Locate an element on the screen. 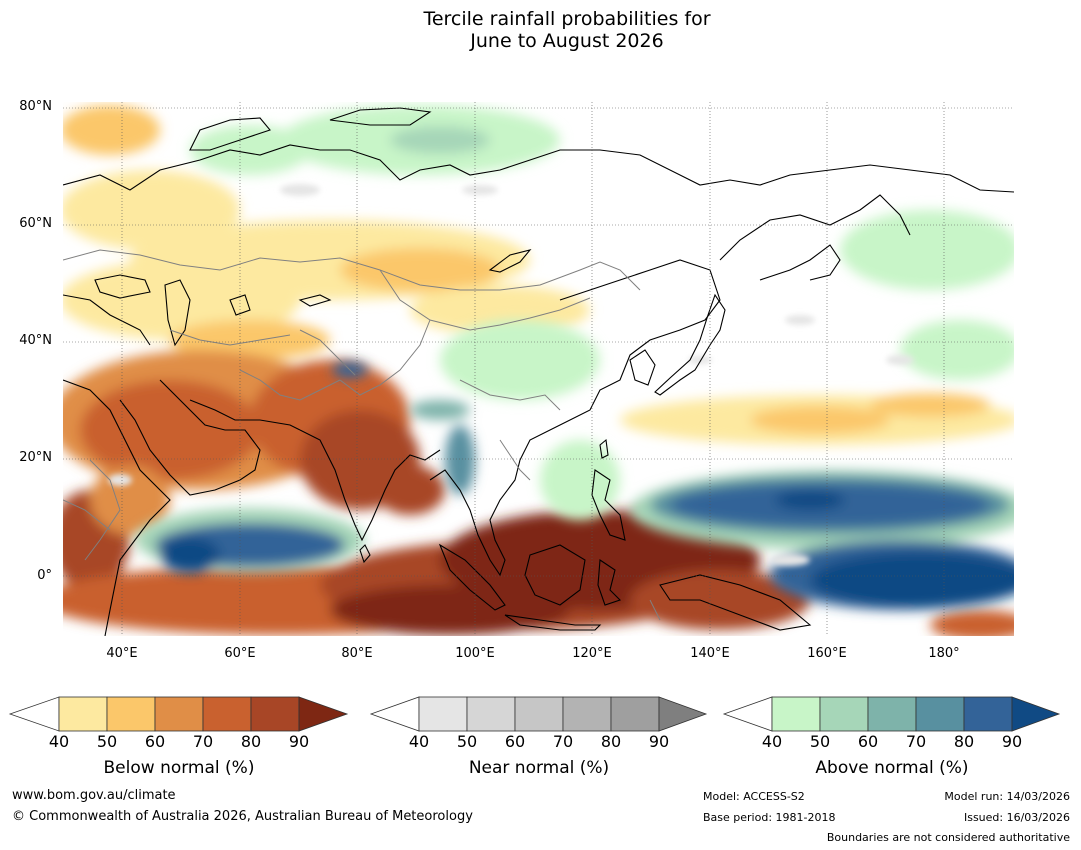  colorbar-near-tick: 90 is located at coordinates (659, 741).